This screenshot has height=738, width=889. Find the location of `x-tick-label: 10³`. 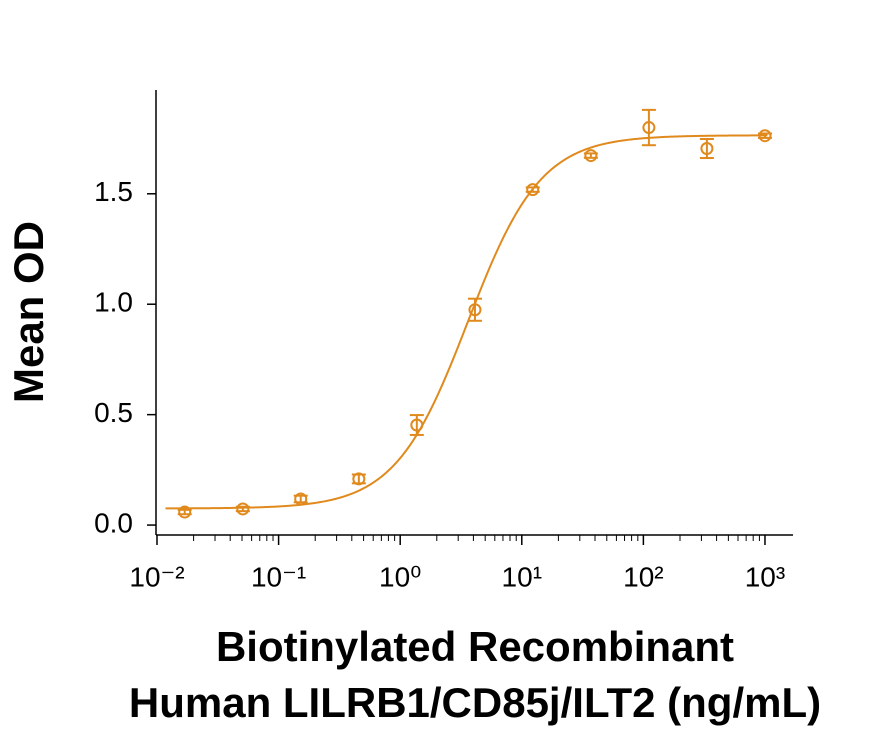

x-tick-label: 10³ is located at coordinates (765, 576).